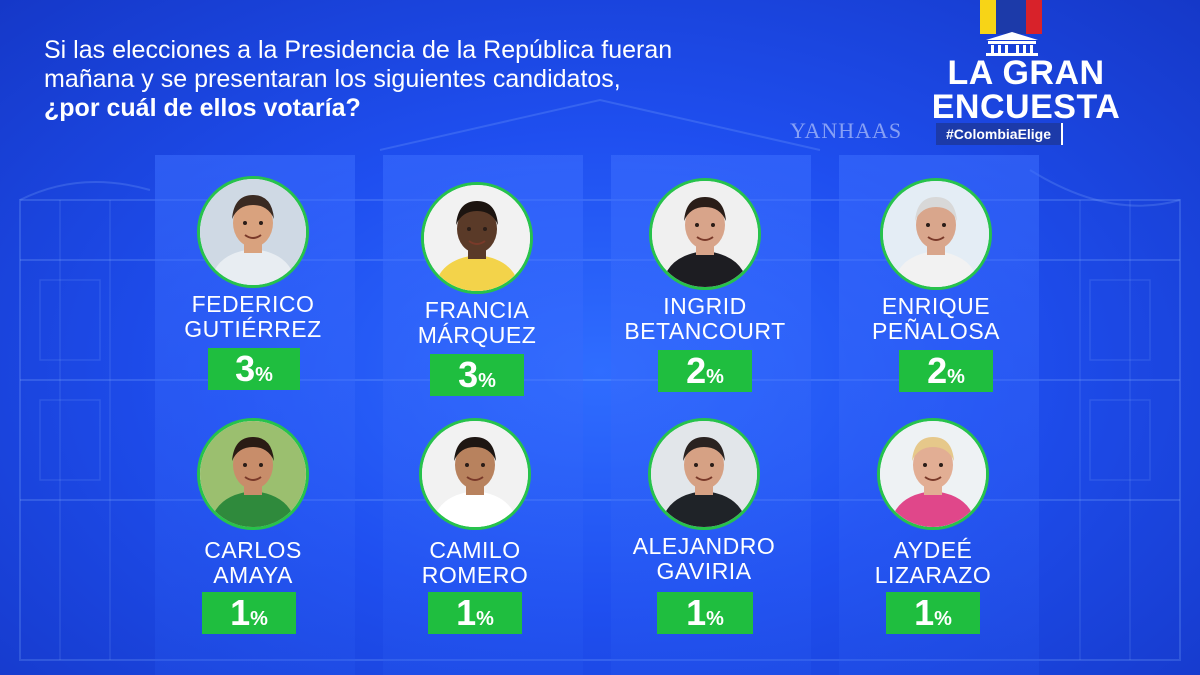 Image resolution: width=1200 pixels, height=675 pixels. I want to click on candidate-last-name: LIZARAZO, so click(933, 575).